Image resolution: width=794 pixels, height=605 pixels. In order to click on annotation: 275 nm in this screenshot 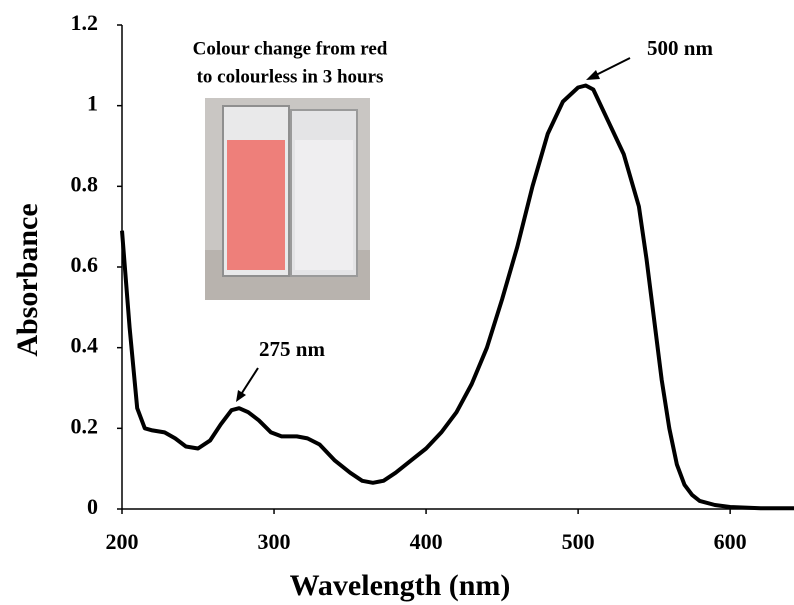, I will do `click(292, 349)`.